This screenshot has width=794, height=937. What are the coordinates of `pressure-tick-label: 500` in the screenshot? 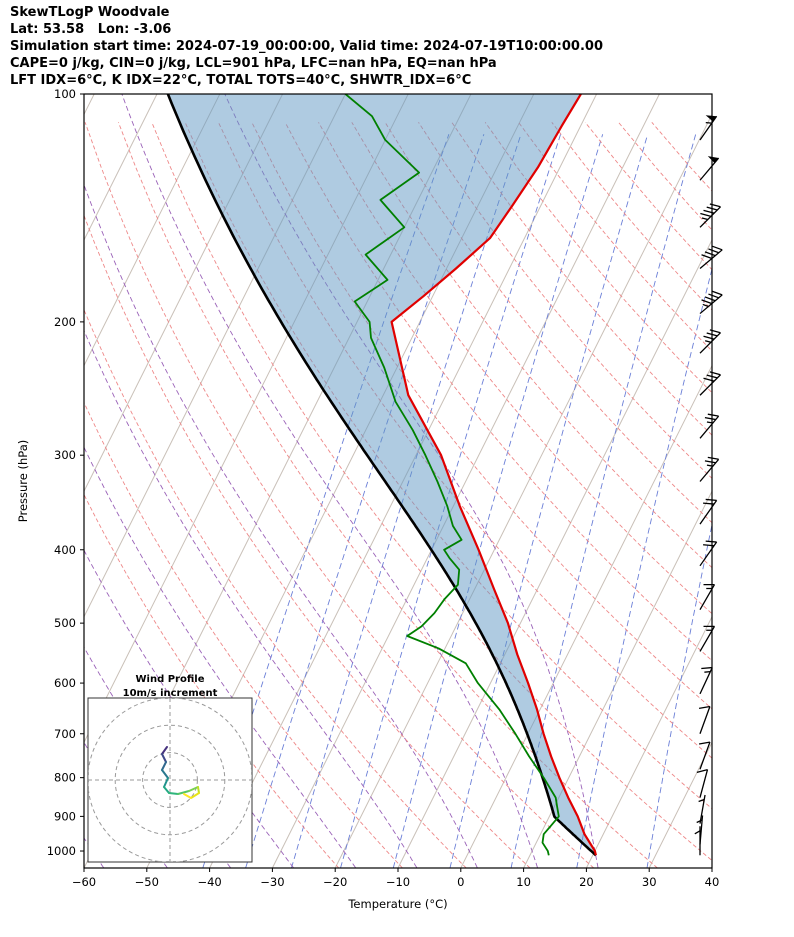 It's located at (65, 623).